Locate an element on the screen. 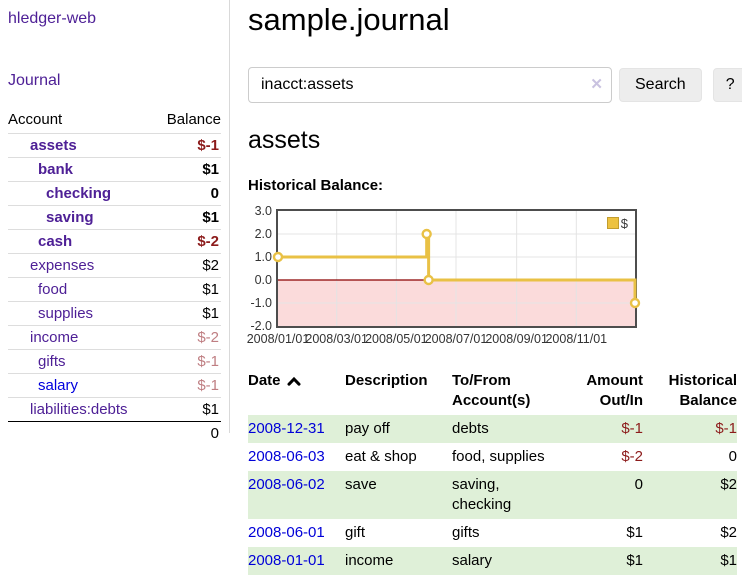  account-row: income $-2 is located at coordinates (114, 337).